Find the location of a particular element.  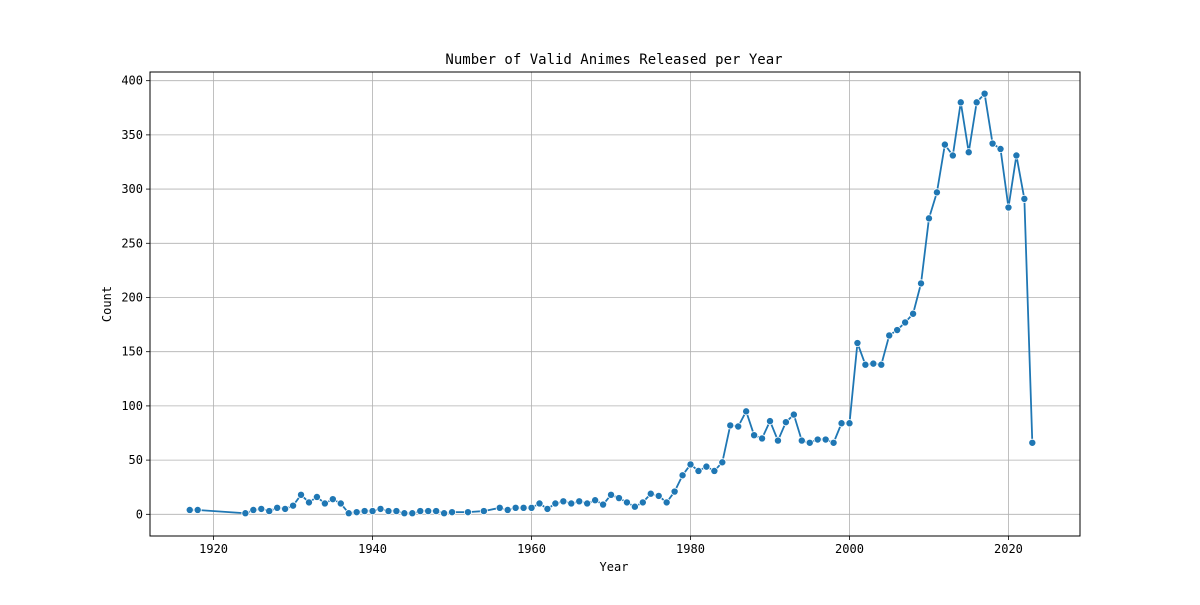

y-tick-label: 350 is located at coordinates (132, 135).